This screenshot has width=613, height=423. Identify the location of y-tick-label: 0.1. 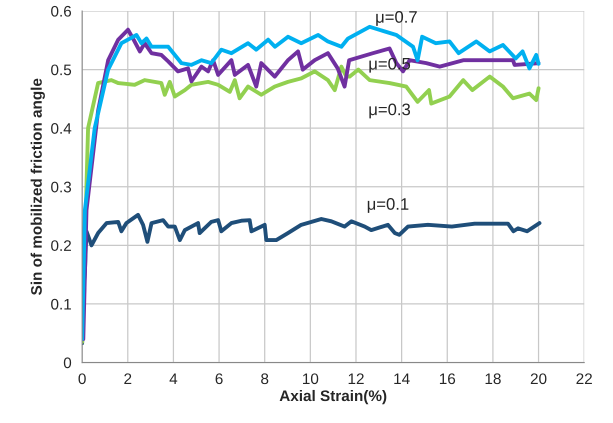
(61, 304).